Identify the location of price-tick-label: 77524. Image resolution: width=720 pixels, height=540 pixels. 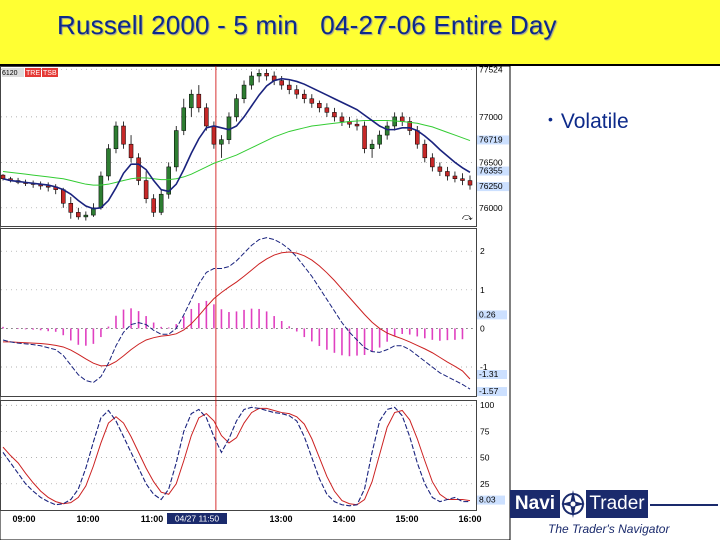
(491, 70).